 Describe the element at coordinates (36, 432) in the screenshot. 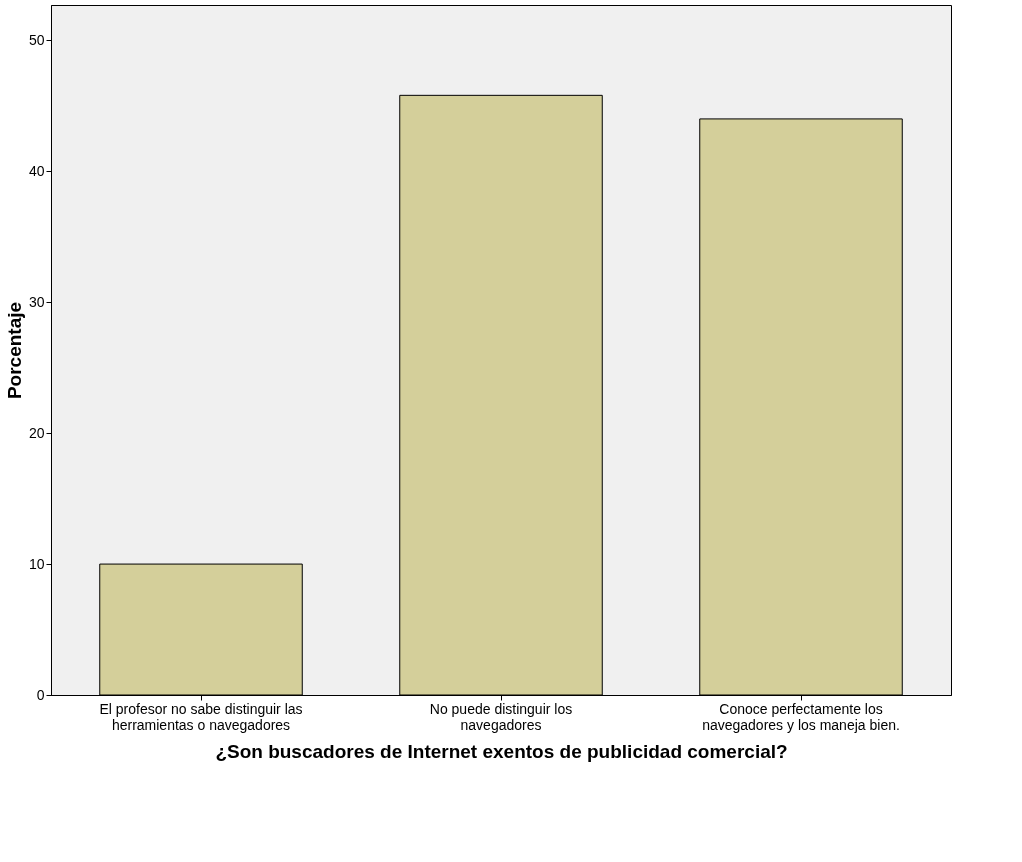

I see `y-tick-label: 20` at that location.